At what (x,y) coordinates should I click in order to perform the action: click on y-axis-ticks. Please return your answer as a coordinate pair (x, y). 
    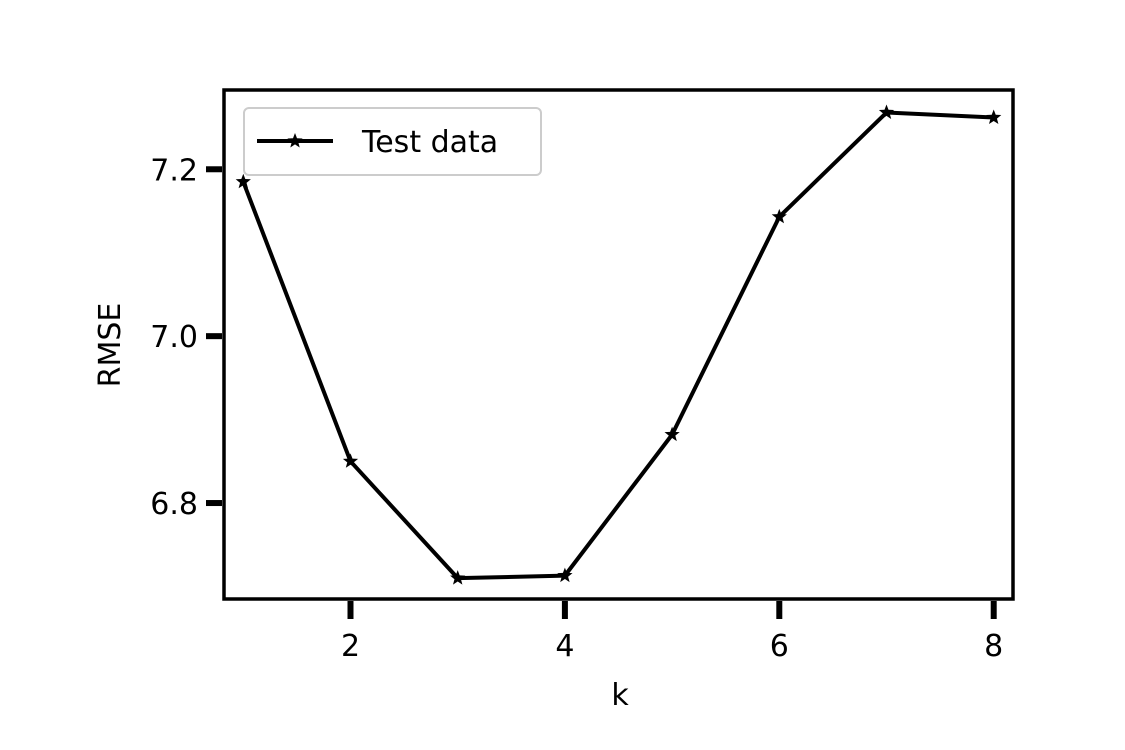
    Looking at the image, I should click on (214, 336).